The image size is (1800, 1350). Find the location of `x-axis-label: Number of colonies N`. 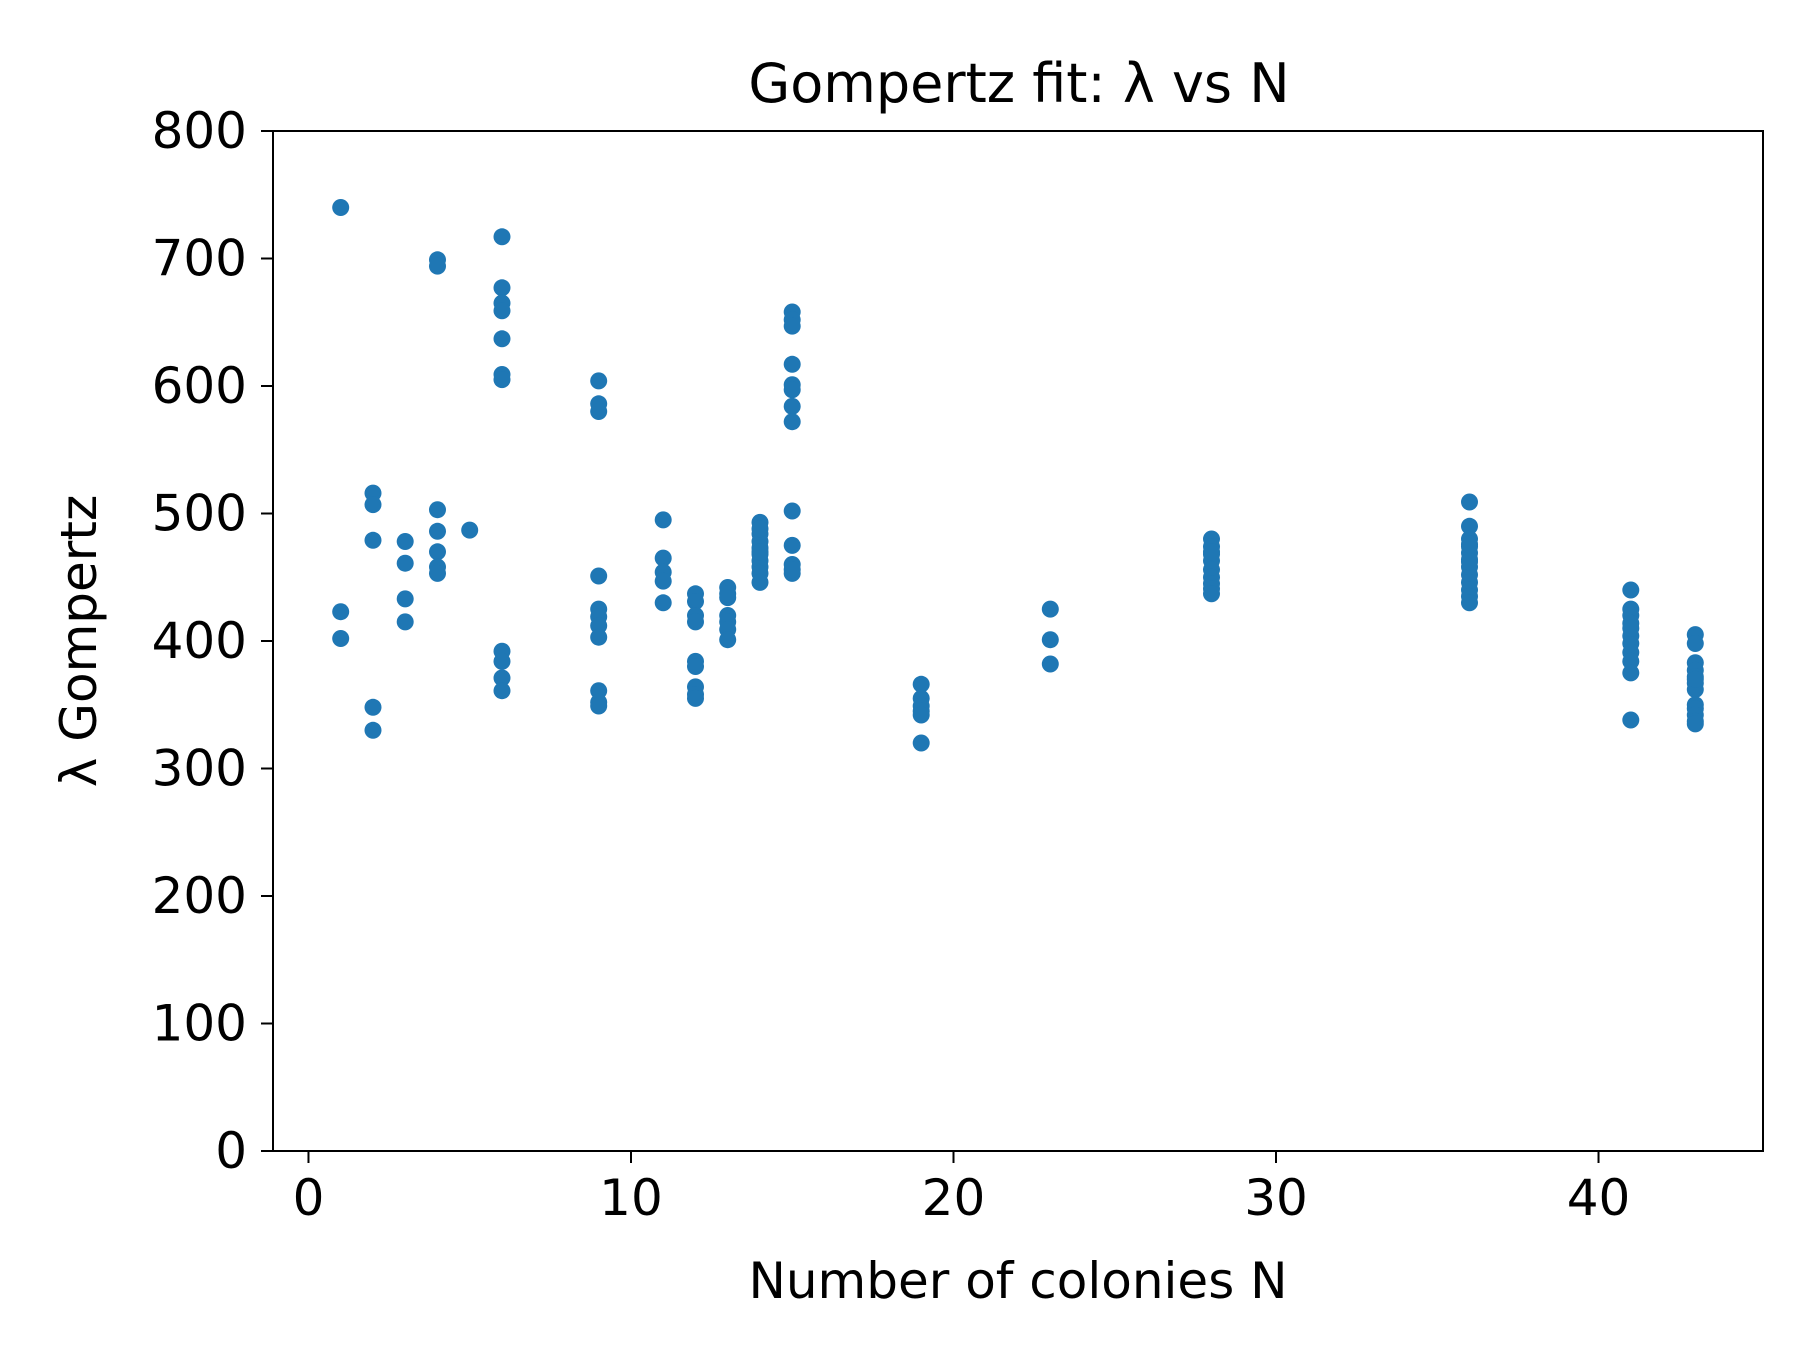

x-axis-label: Number of colonies N is located at coordinates (1017, 1281).